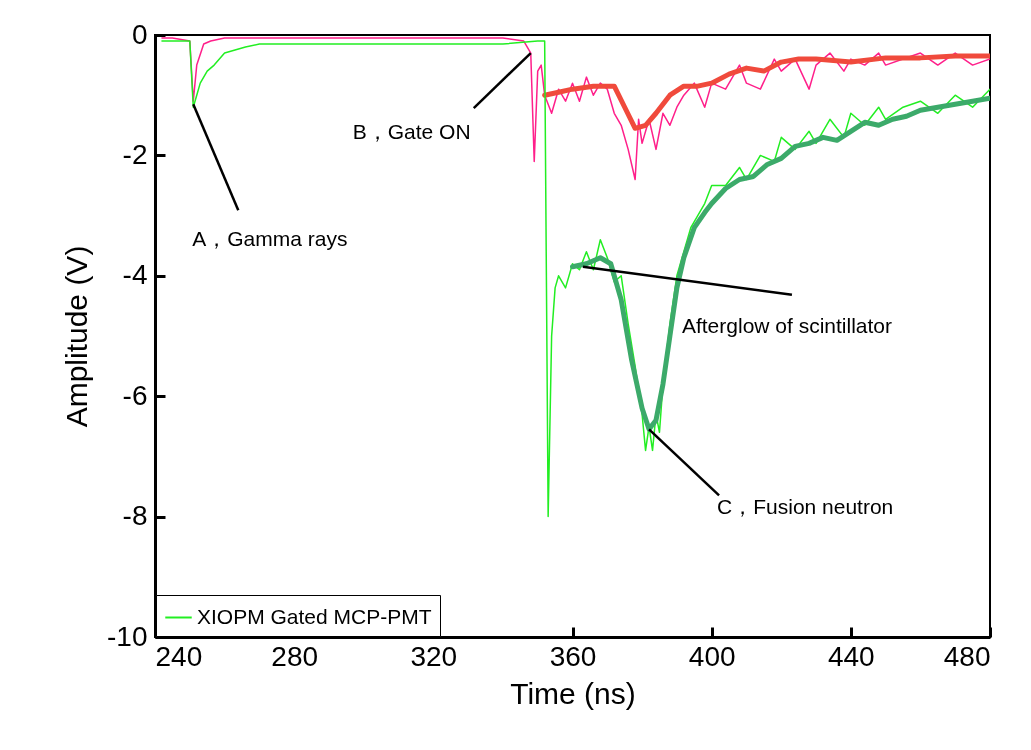 The image size is (1031, 750). What do you see at coordinates (851, 656) in the screenshot?
I see `x-tick-label: 440` at bounding box center [851, 656].